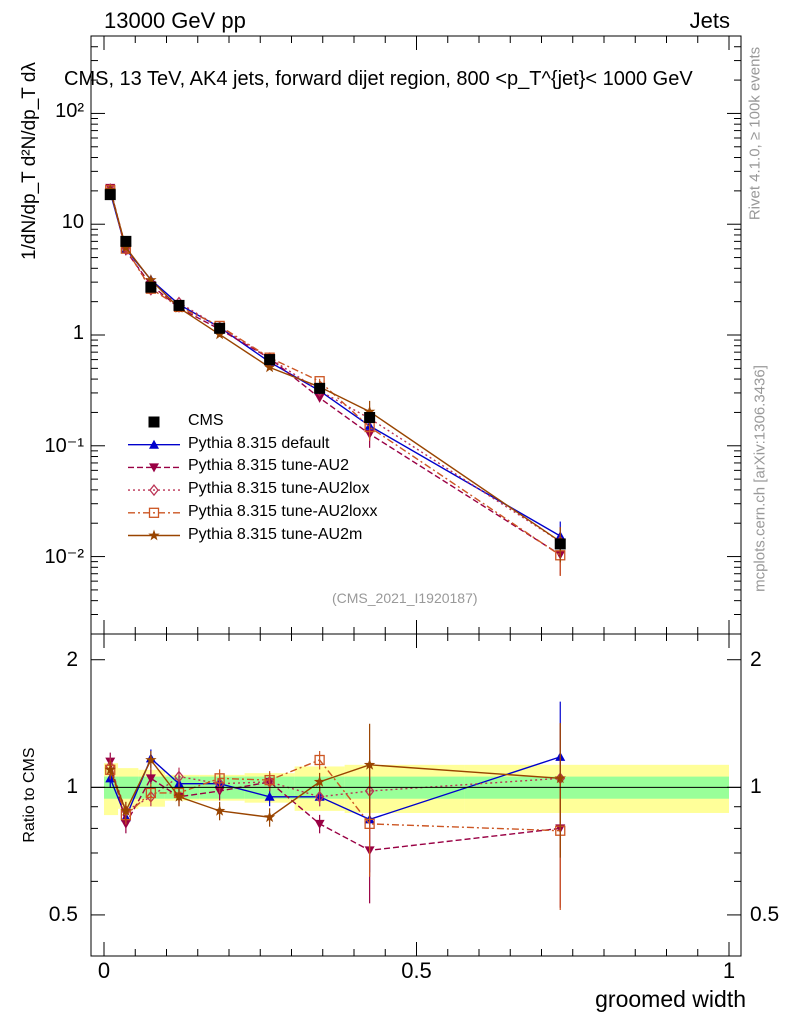 Image resolution: width=786 pixels, height=1024 pixels. I want to click on legend, so click(154, 478).